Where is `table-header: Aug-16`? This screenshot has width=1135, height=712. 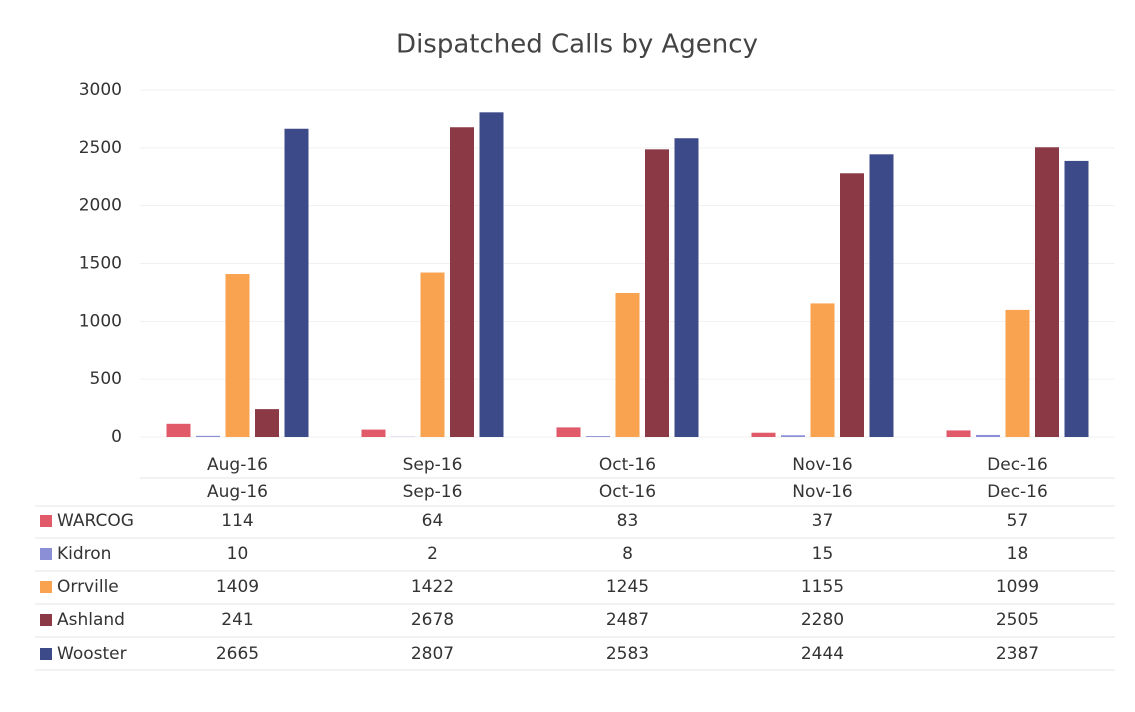 table-header: Aug-16 is located at coordinates (237, 492).